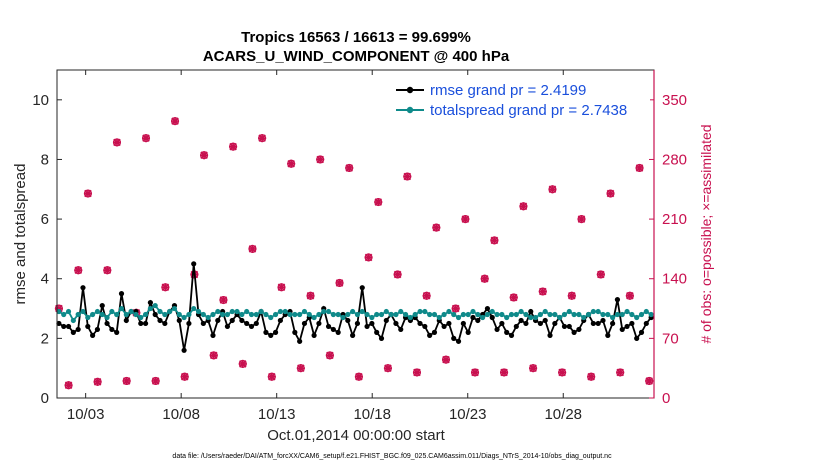 The height and width of the screenshot is (470, 830). I want to click on x-axis-label: Oct.01,2014 00:00:00 start, so click(356, 435).